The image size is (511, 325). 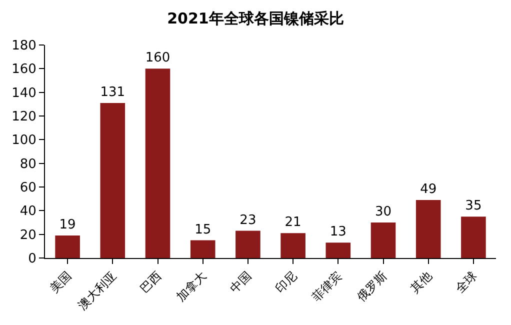 What do you see at coordinates (293, 222) in the screenshot?
I see `data-label: 21` at bounding box center [293, 222].